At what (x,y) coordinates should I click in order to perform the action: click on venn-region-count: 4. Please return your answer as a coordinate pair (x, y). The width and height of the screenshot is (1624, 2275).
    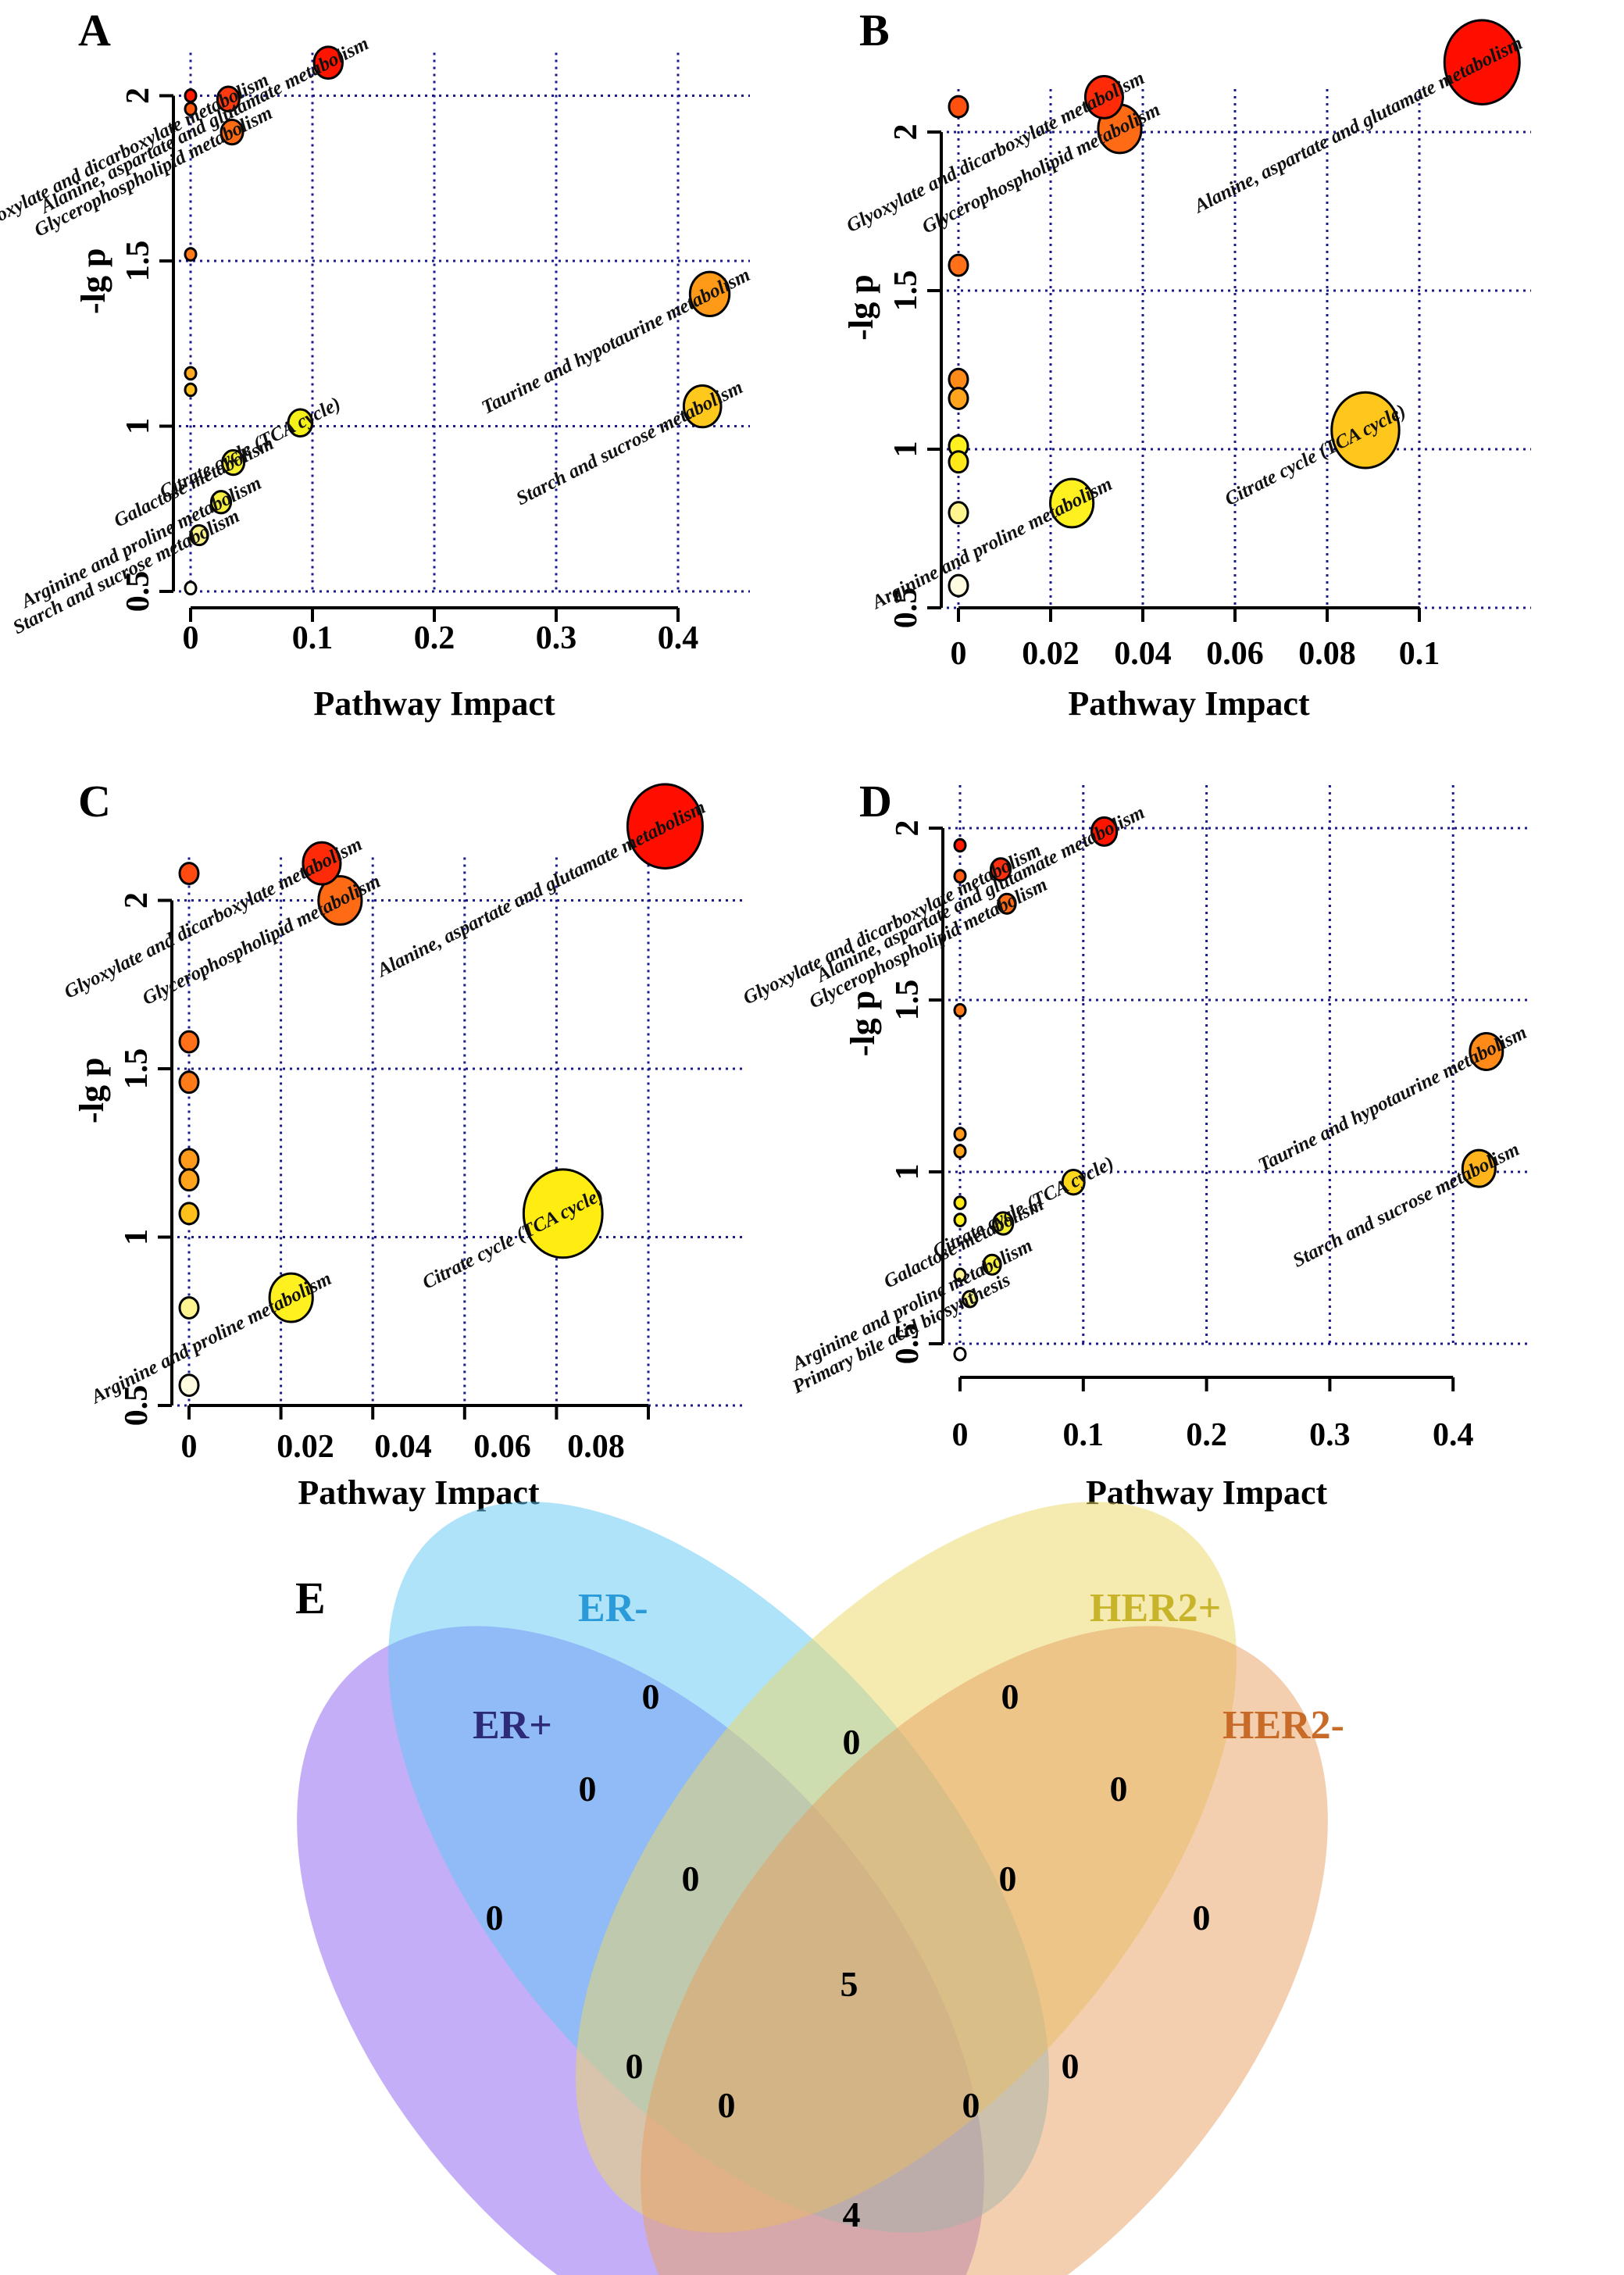
    Looking at the image, I should click on (852, 2214).